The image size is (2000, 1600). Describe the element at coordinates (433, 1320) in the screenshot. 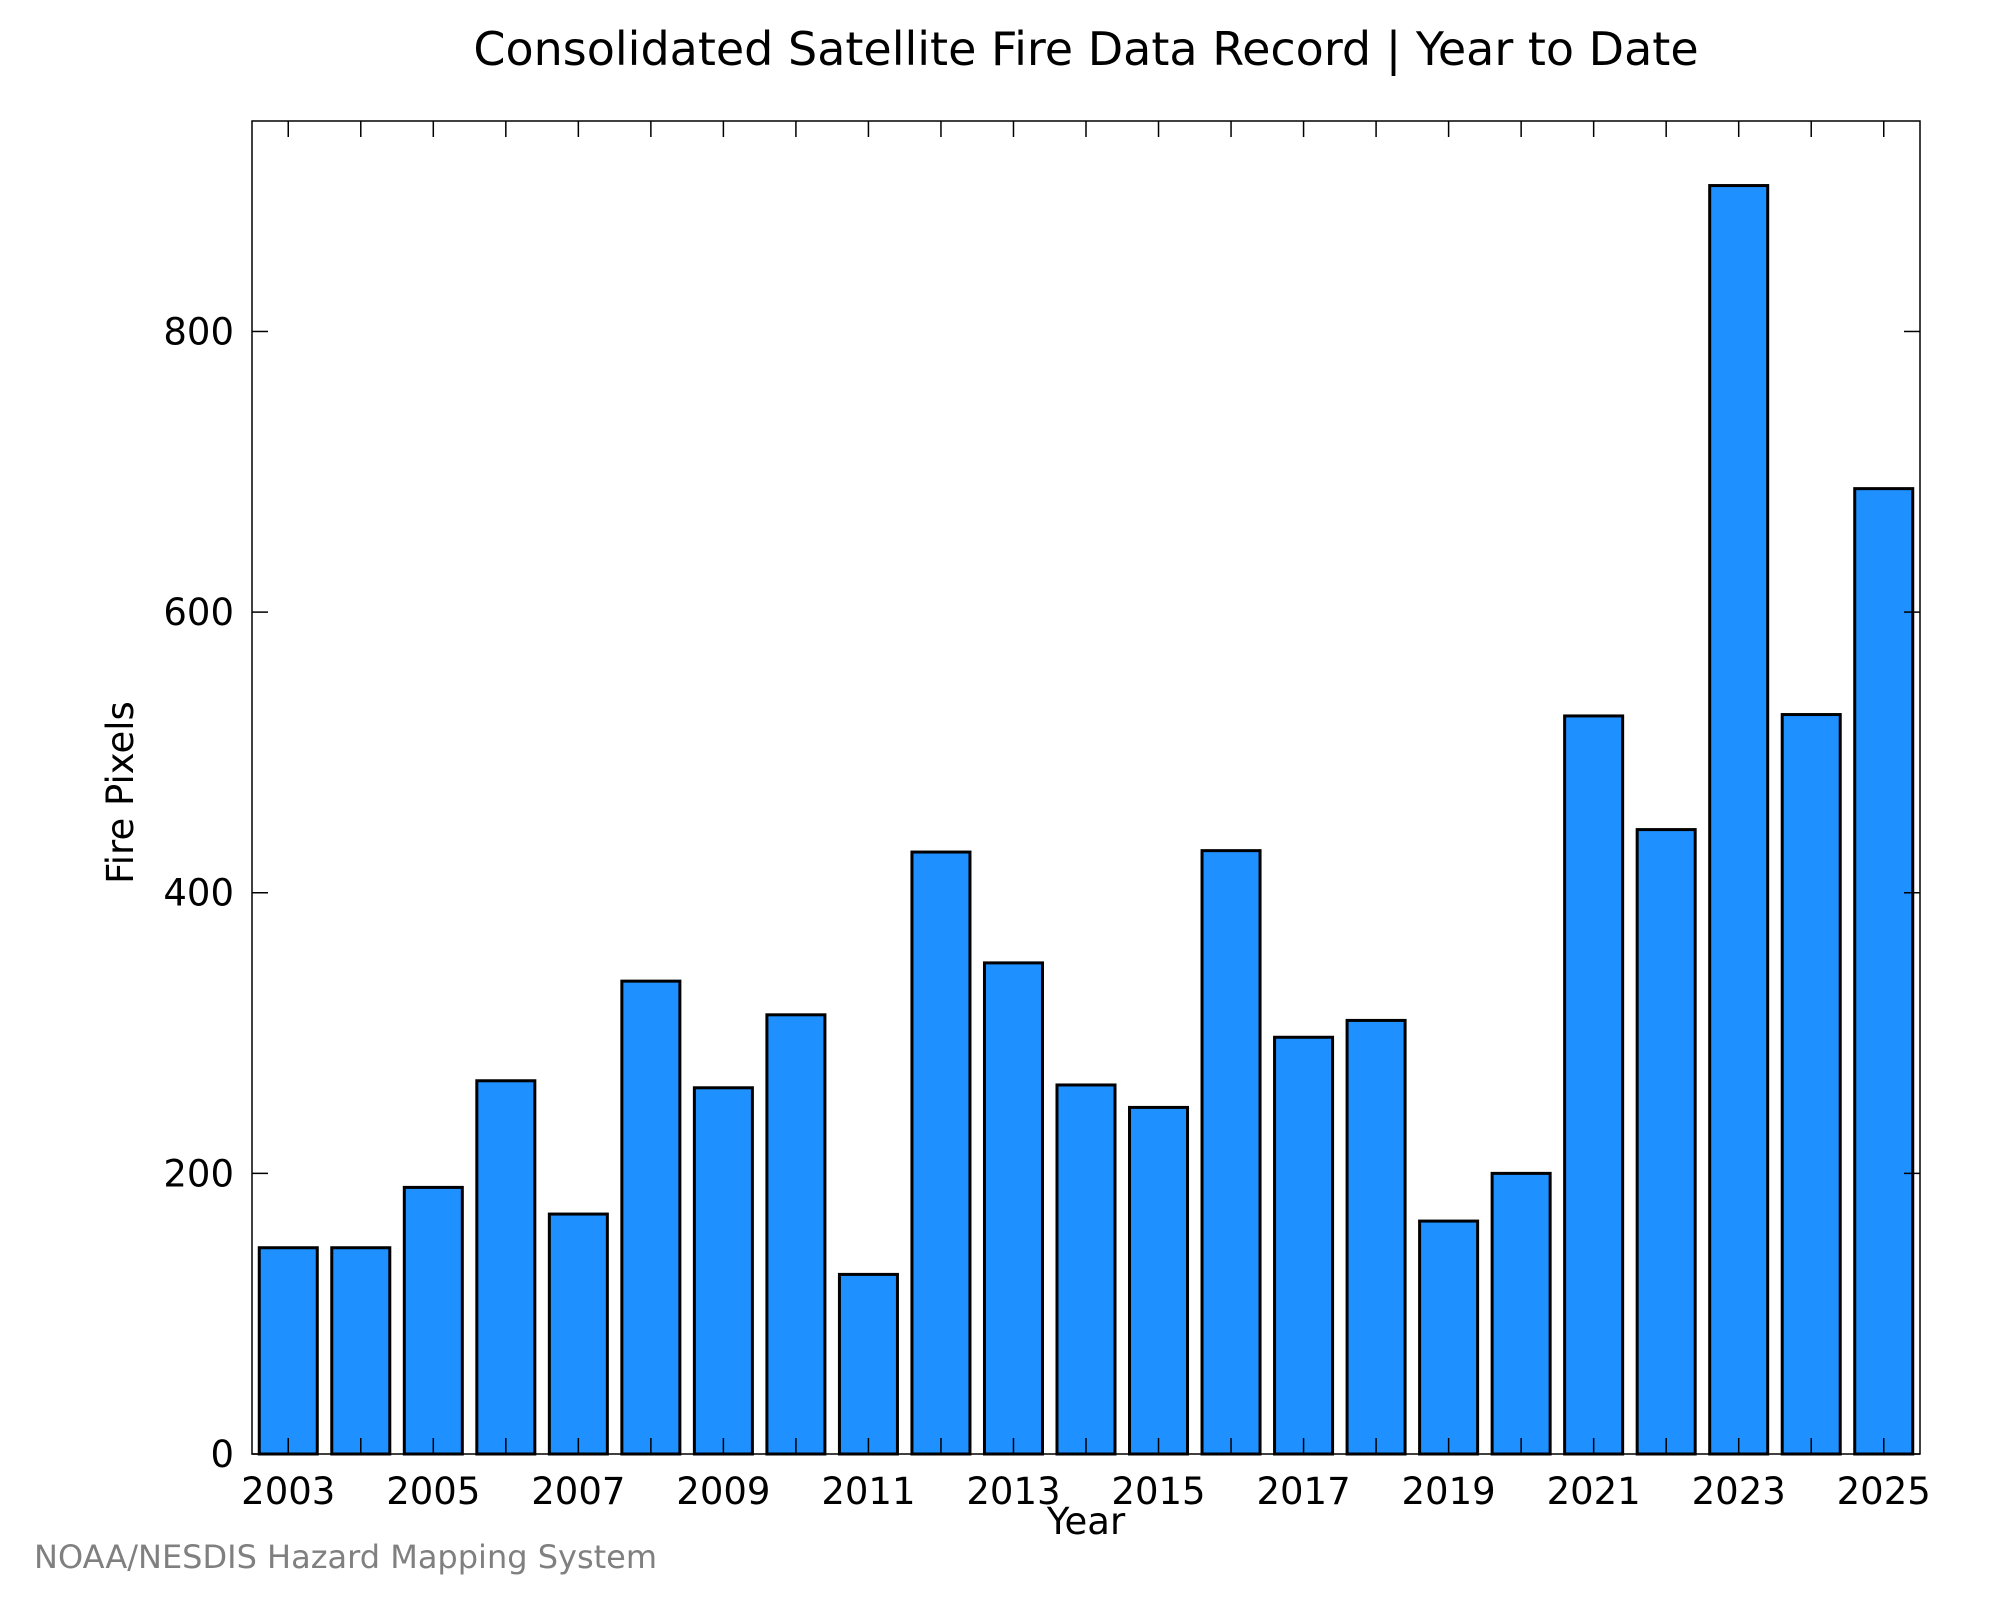

I see `bar-2005` at that location.